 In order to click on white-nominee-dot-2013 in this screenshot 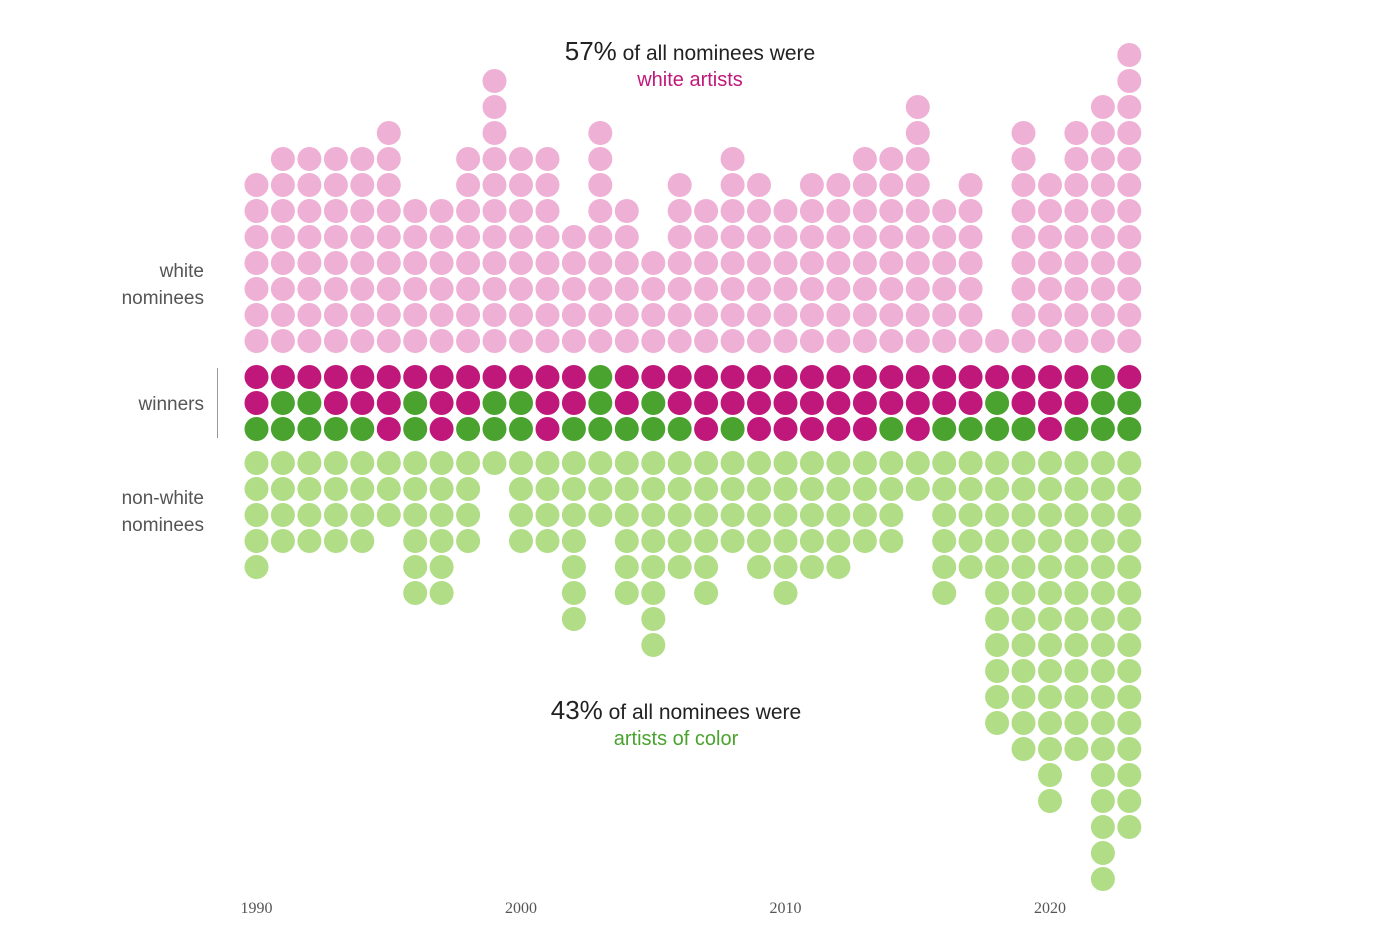, I will do `click(864, 263)`.